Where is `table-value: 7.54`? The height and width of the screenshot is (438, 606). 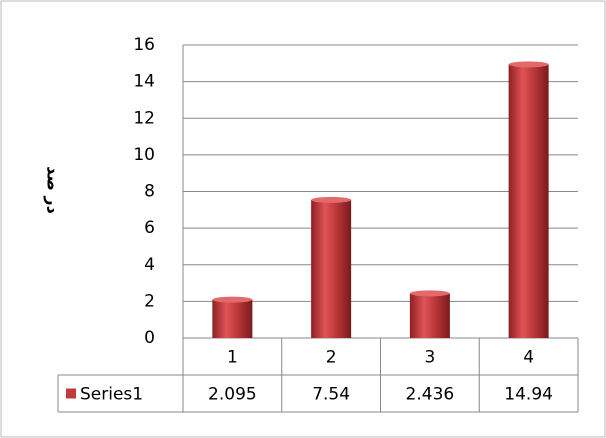
table-value: 7.54 is located at coordinates (331, 395).